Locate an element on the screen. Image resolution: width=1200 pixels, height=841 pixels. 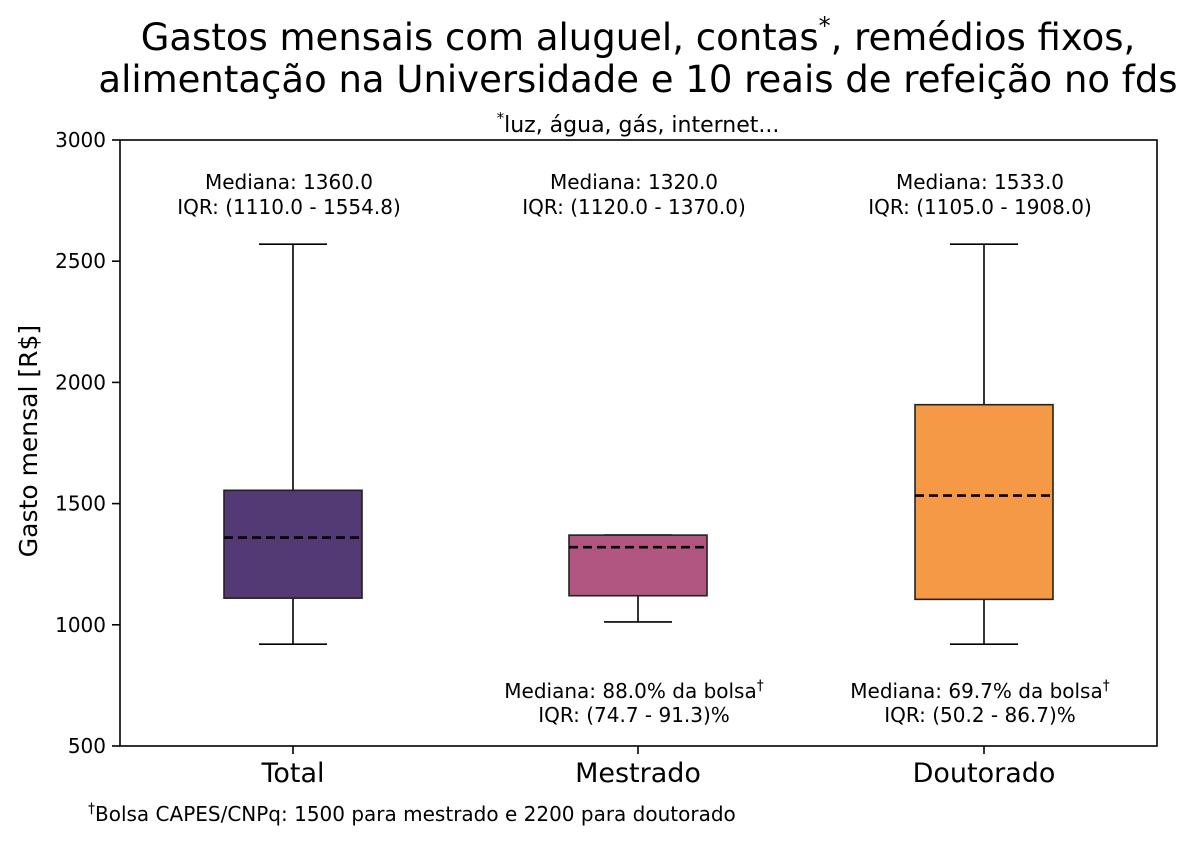
iqr-label: IQR: (1105.0 - 1908.0) is located at coordinates (980, 207).